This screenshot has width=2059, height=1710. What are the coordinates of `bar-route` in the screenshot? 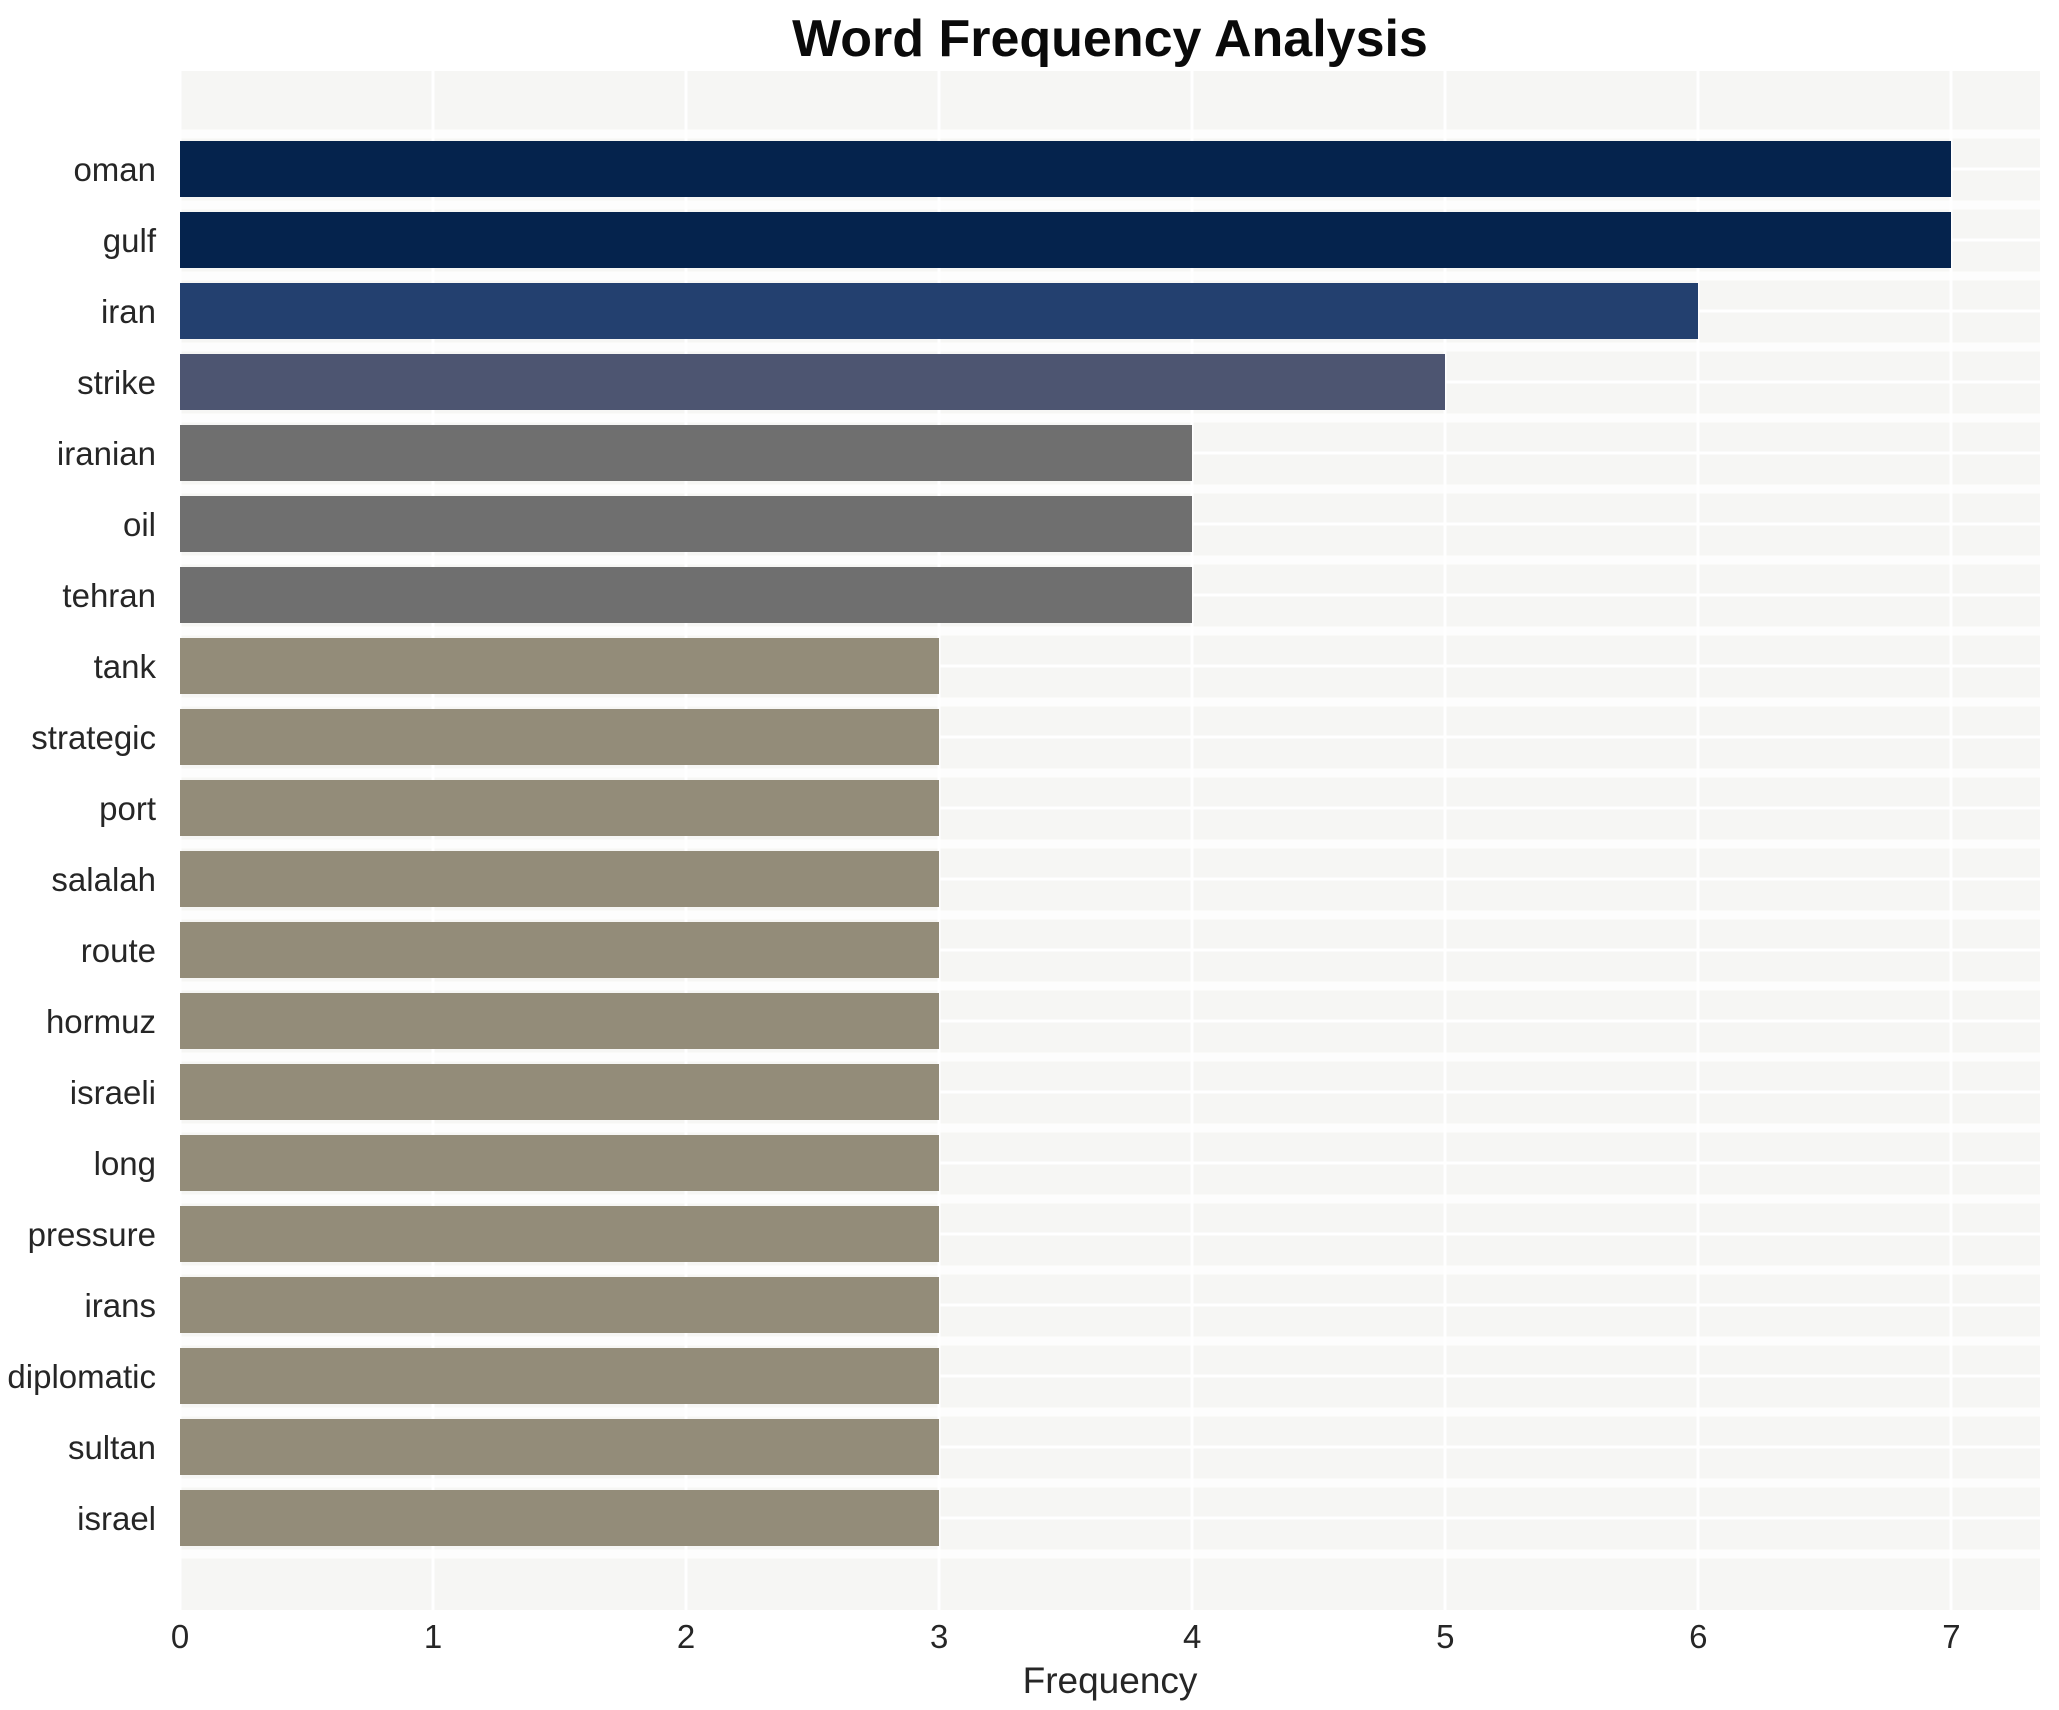 It's located at (560, 950).